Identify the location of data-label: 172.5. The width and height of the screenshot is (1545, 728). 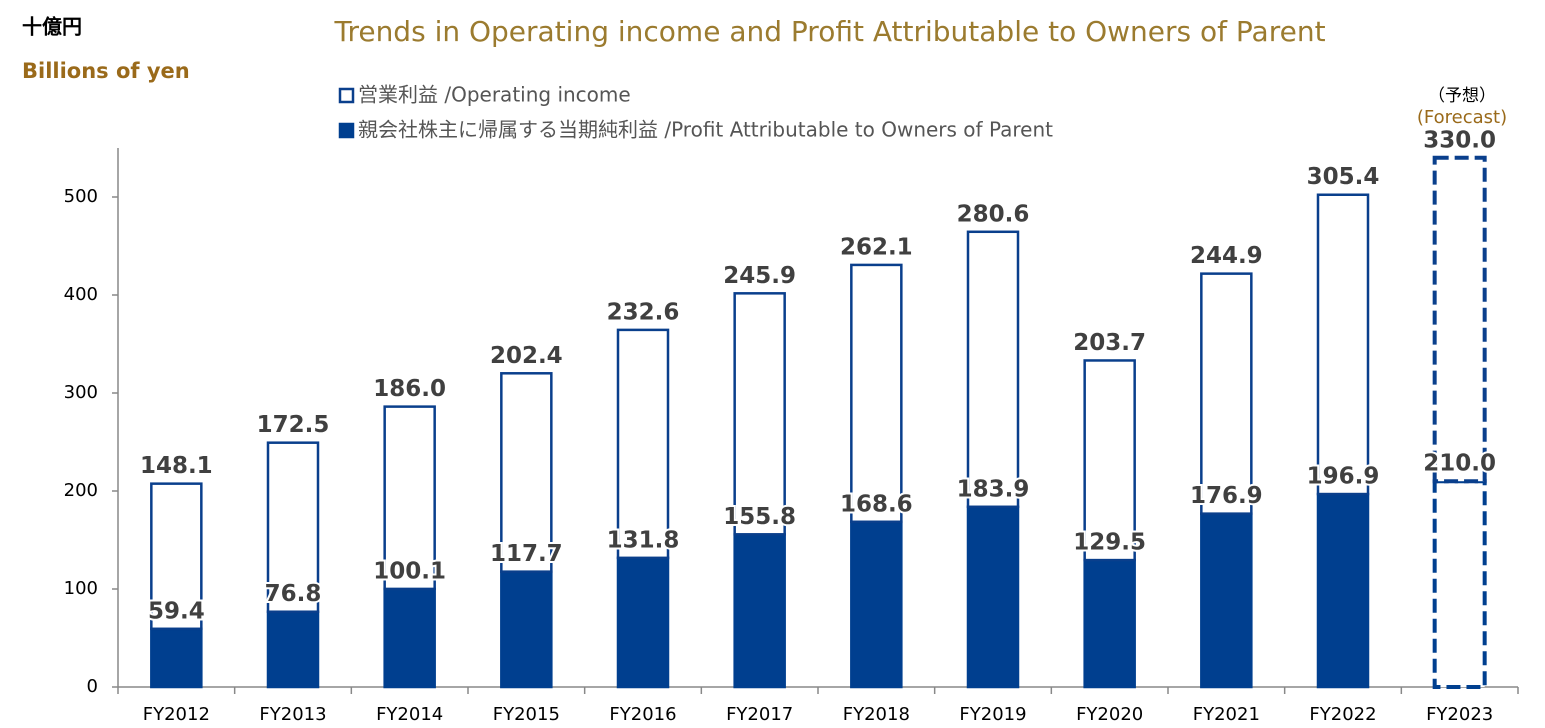
(293, 425).